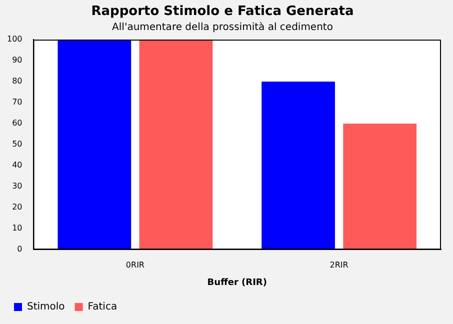 This screenshot has height=324, width=453. I want to click on y-tick-label: 80, so click(17, 81).